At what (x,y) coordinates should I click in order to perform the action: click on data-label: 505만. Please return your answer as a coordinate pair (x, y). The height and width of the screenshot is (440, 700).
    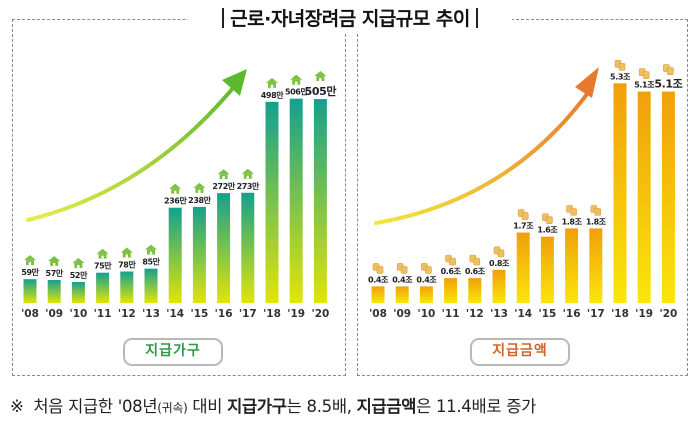
    Looking at the image, I should click on (321, 91).